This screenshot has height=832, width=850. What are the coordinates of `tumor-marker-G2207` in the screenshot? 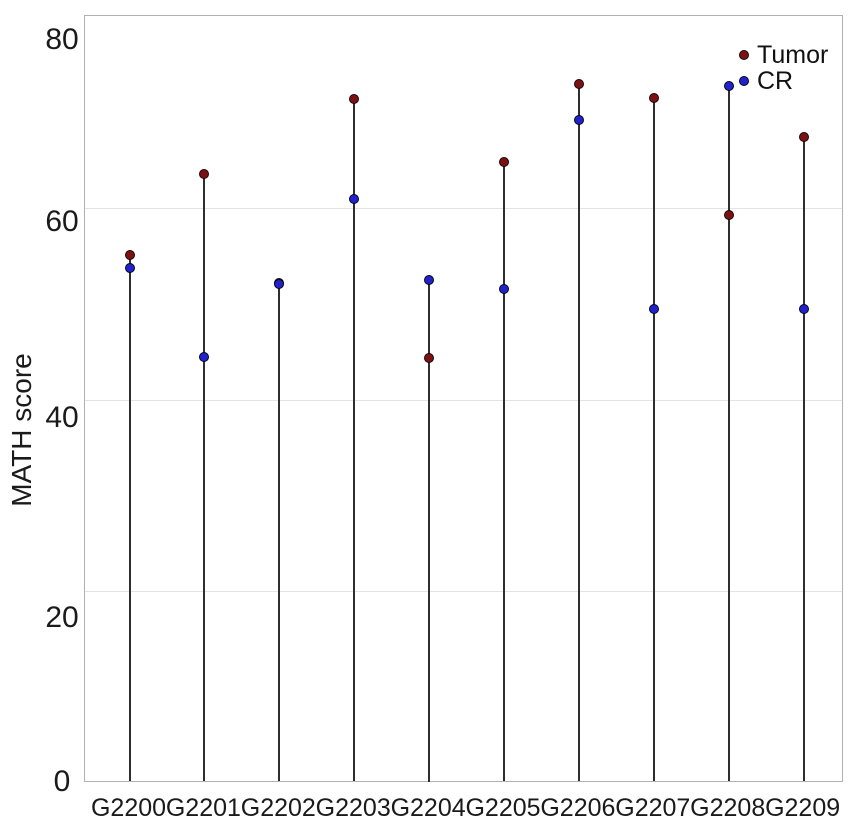 It's located at (653, 98).